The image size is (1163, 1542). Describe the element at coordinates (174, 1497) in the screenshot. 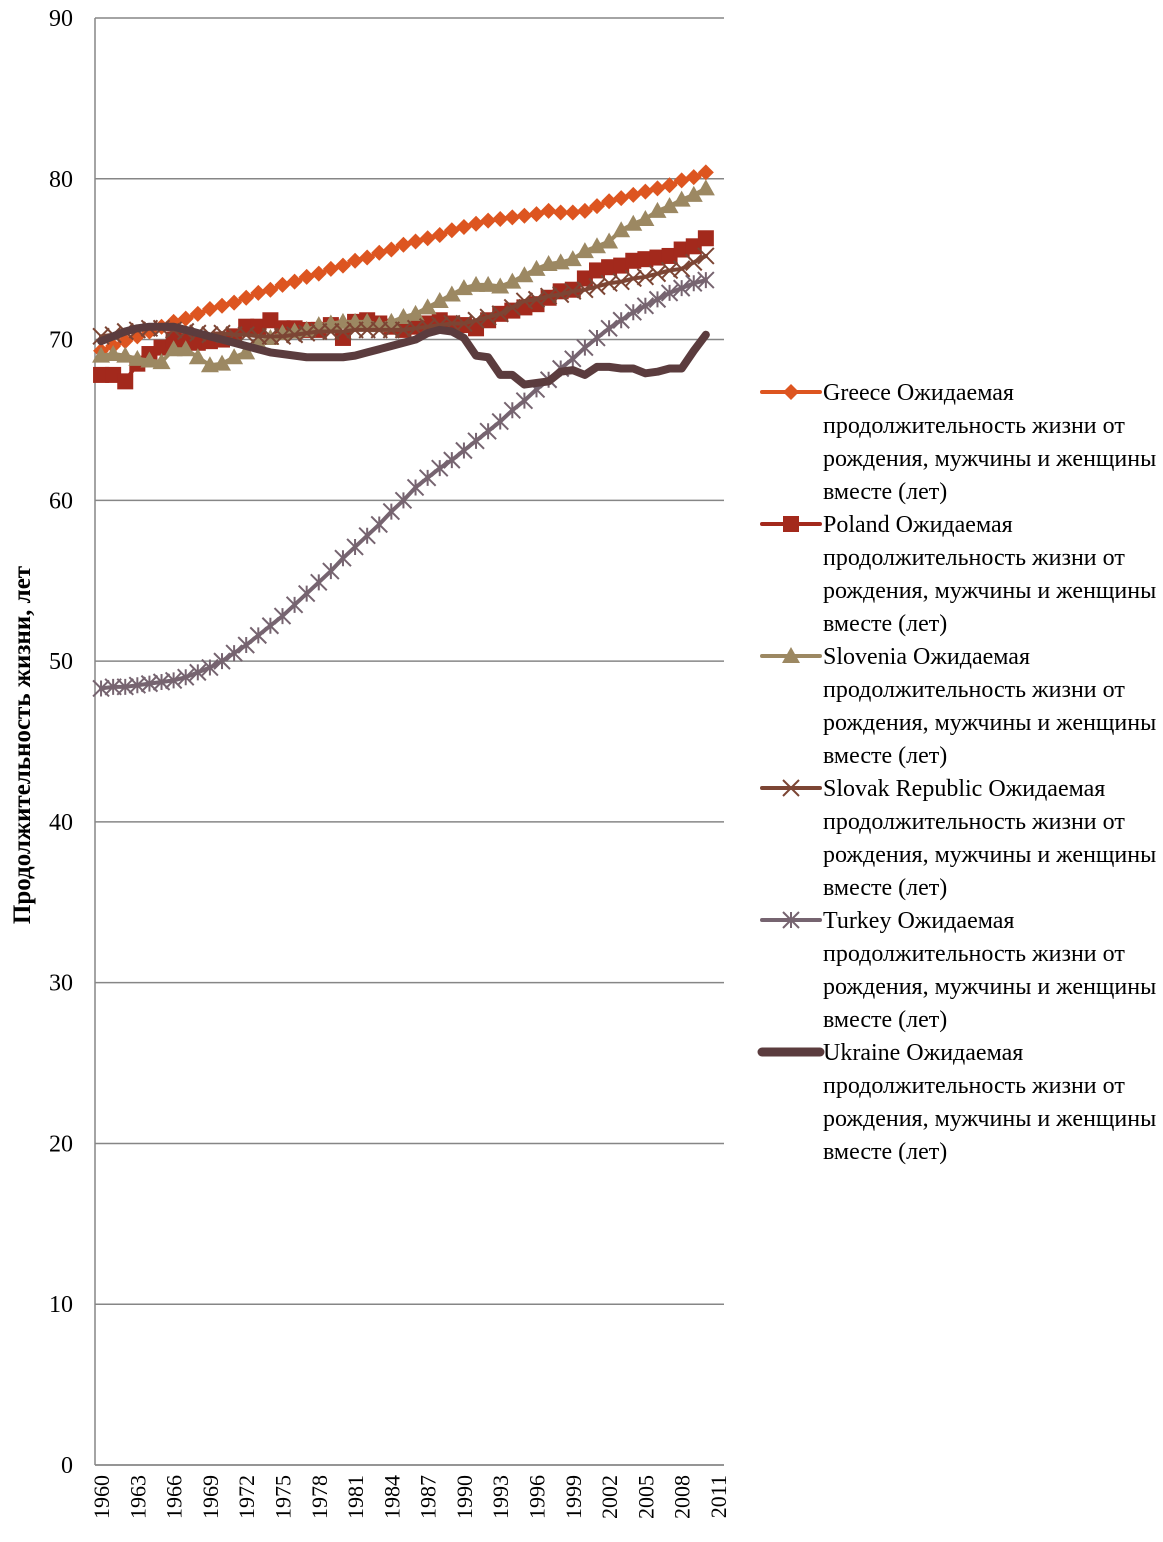

I see `x-tick-label: 1966` at that location.